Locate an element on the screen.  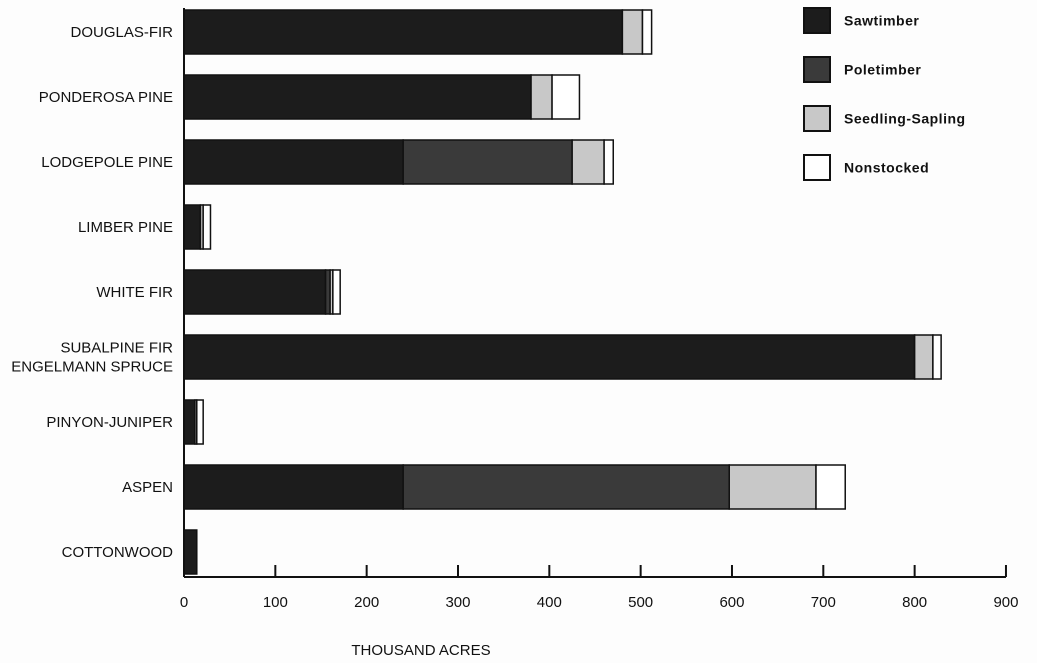
category-label: LODGEPOLE PINE is located at coordinates (107, 162).